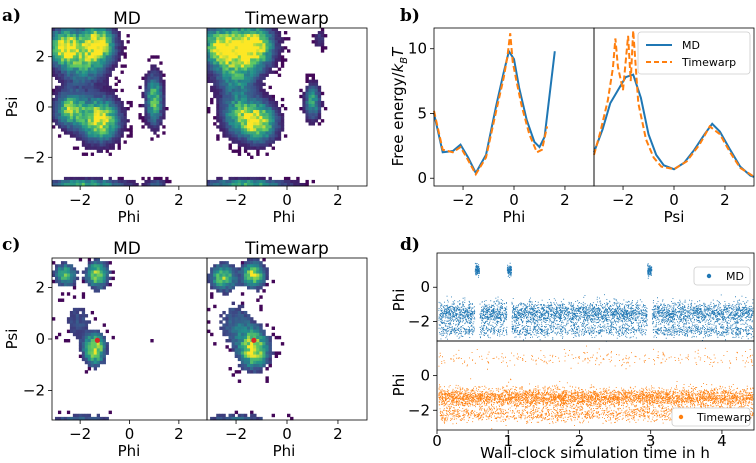 This screenshot has height=463, width=756. Describe the element at coordinates (105, 117) in the screenshot. I see `heatmap-a-md: MD Phi Psi −2 0 2−202` at that location.